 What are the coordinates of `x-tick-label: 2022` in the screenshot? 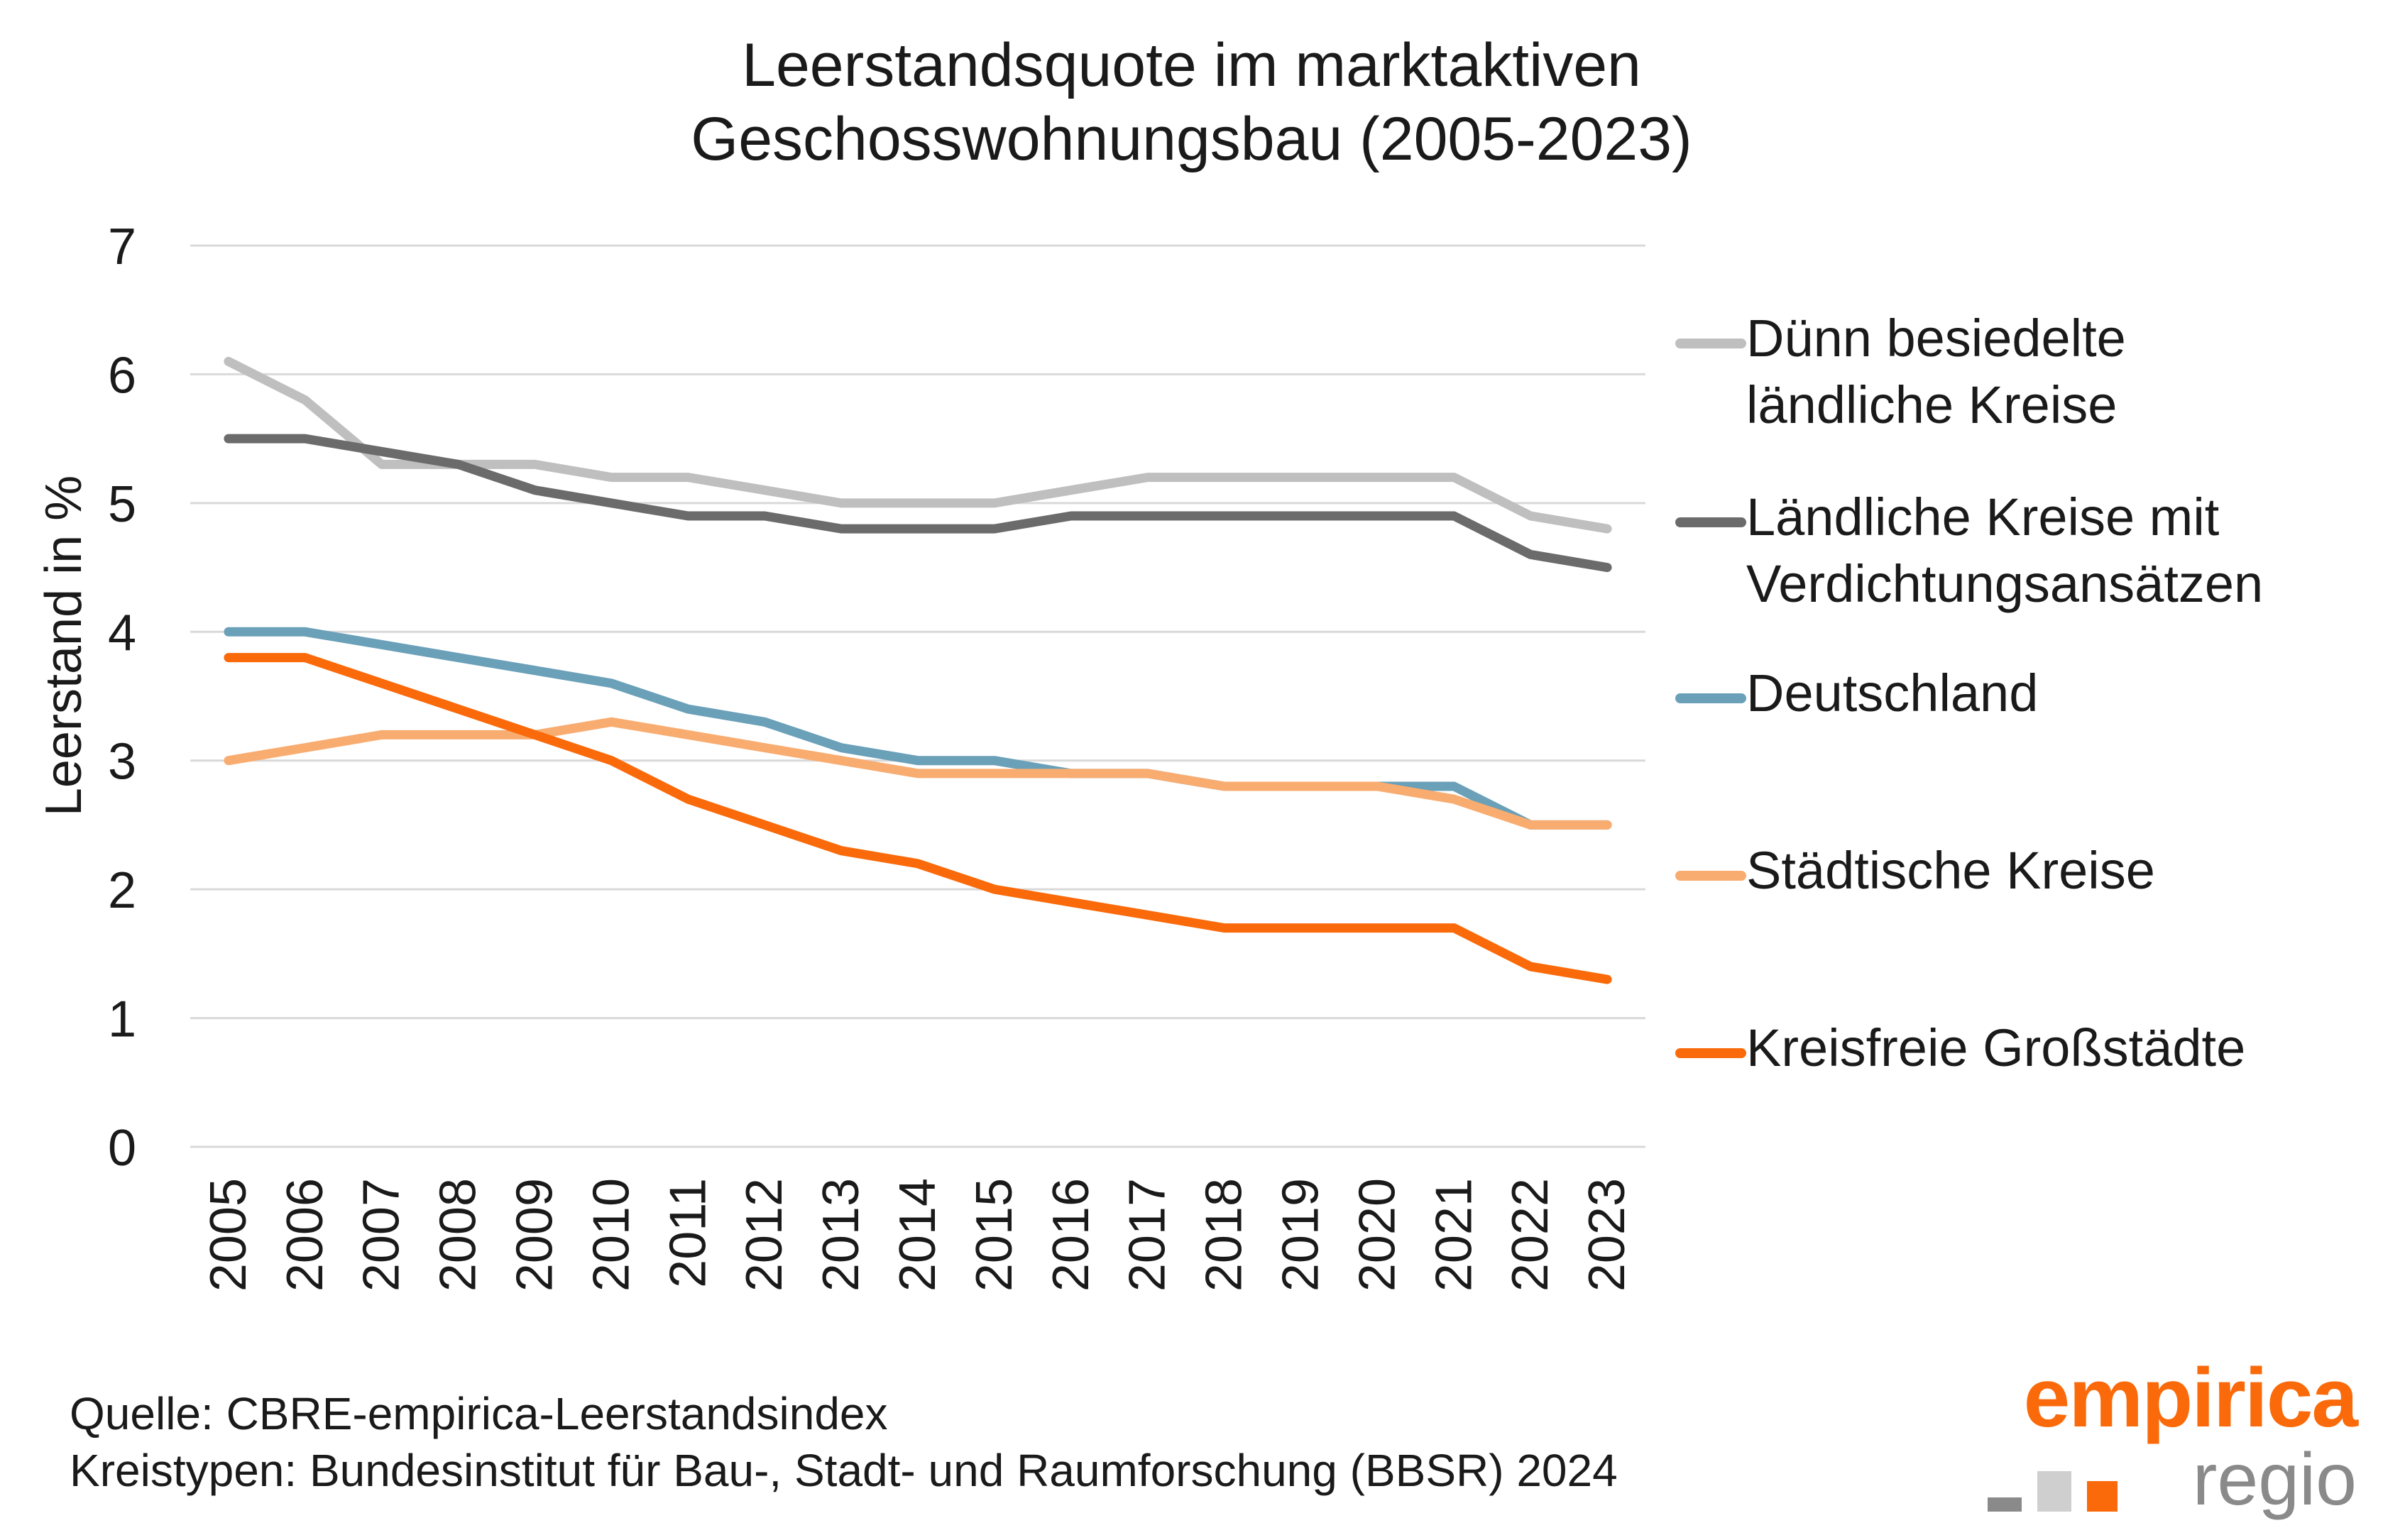 It's located at (1531, 1235).